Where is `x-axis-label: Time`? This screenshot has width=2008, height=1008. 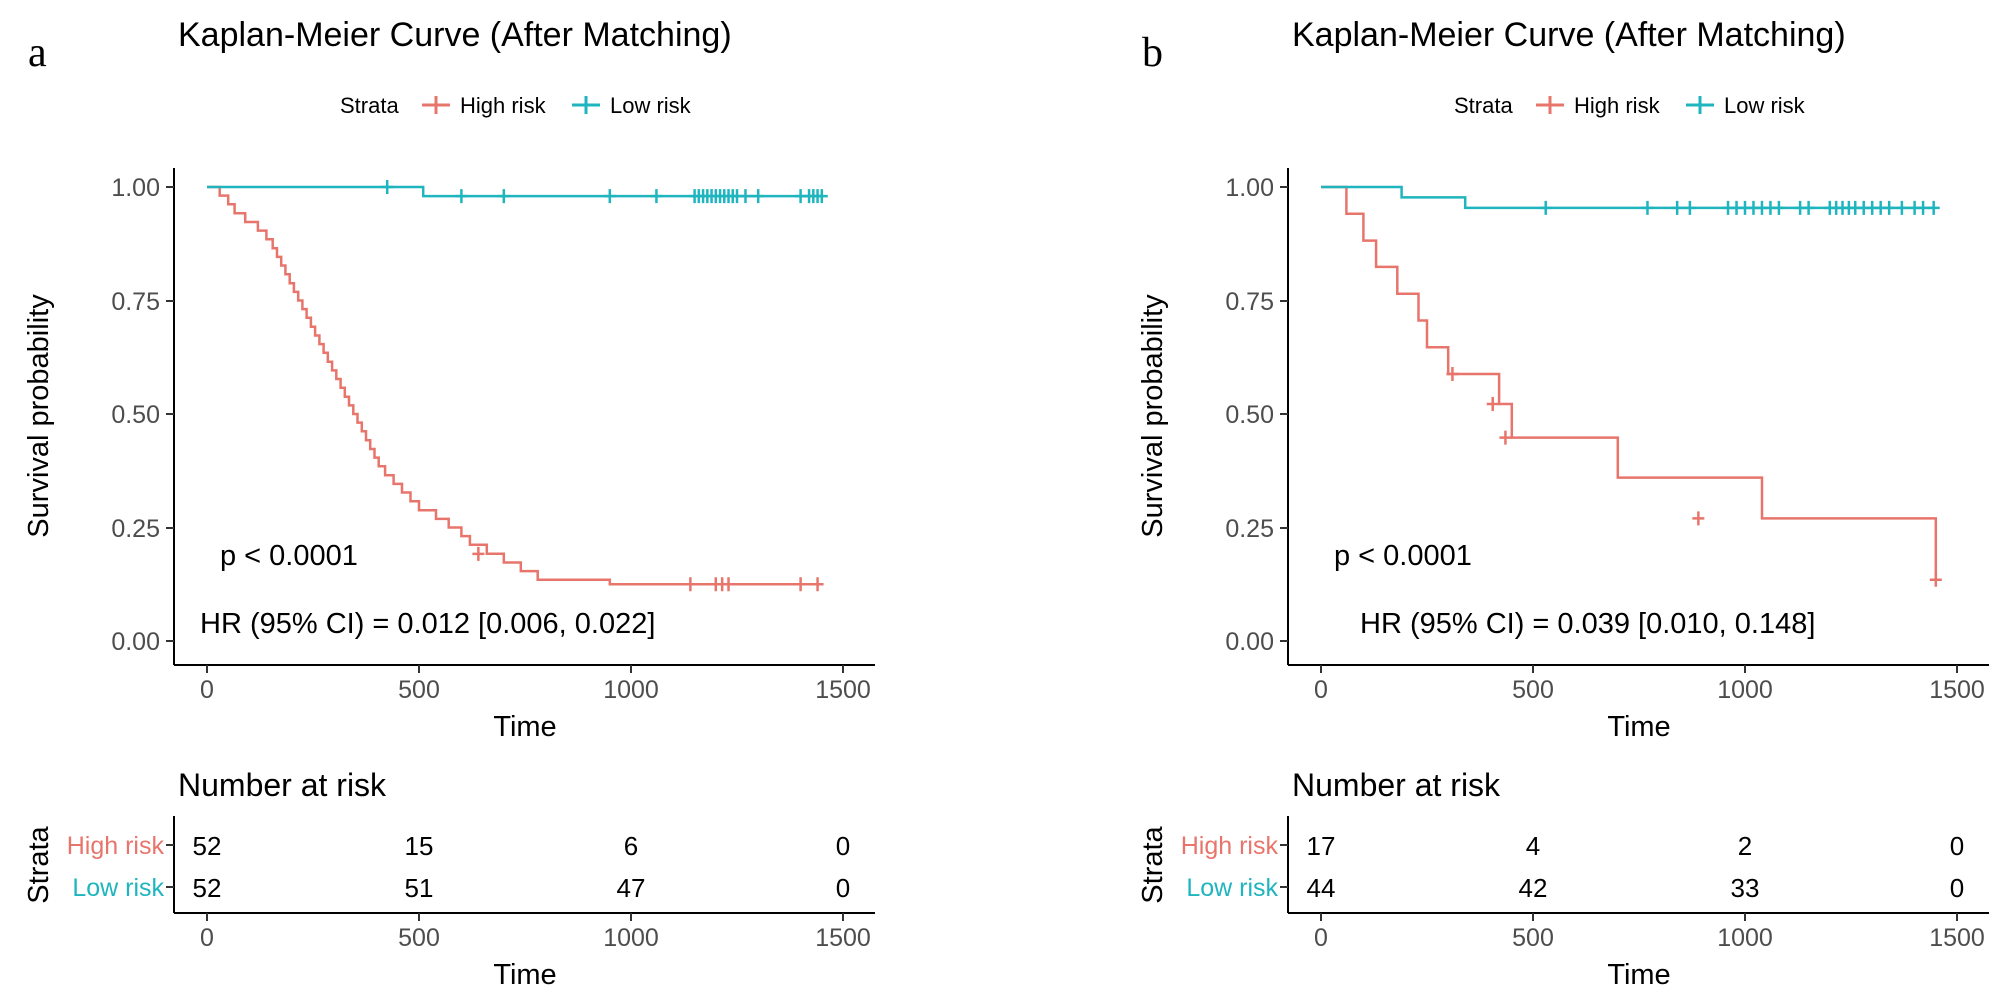 x-axis-label: Time is located at coordinates (524, 727).